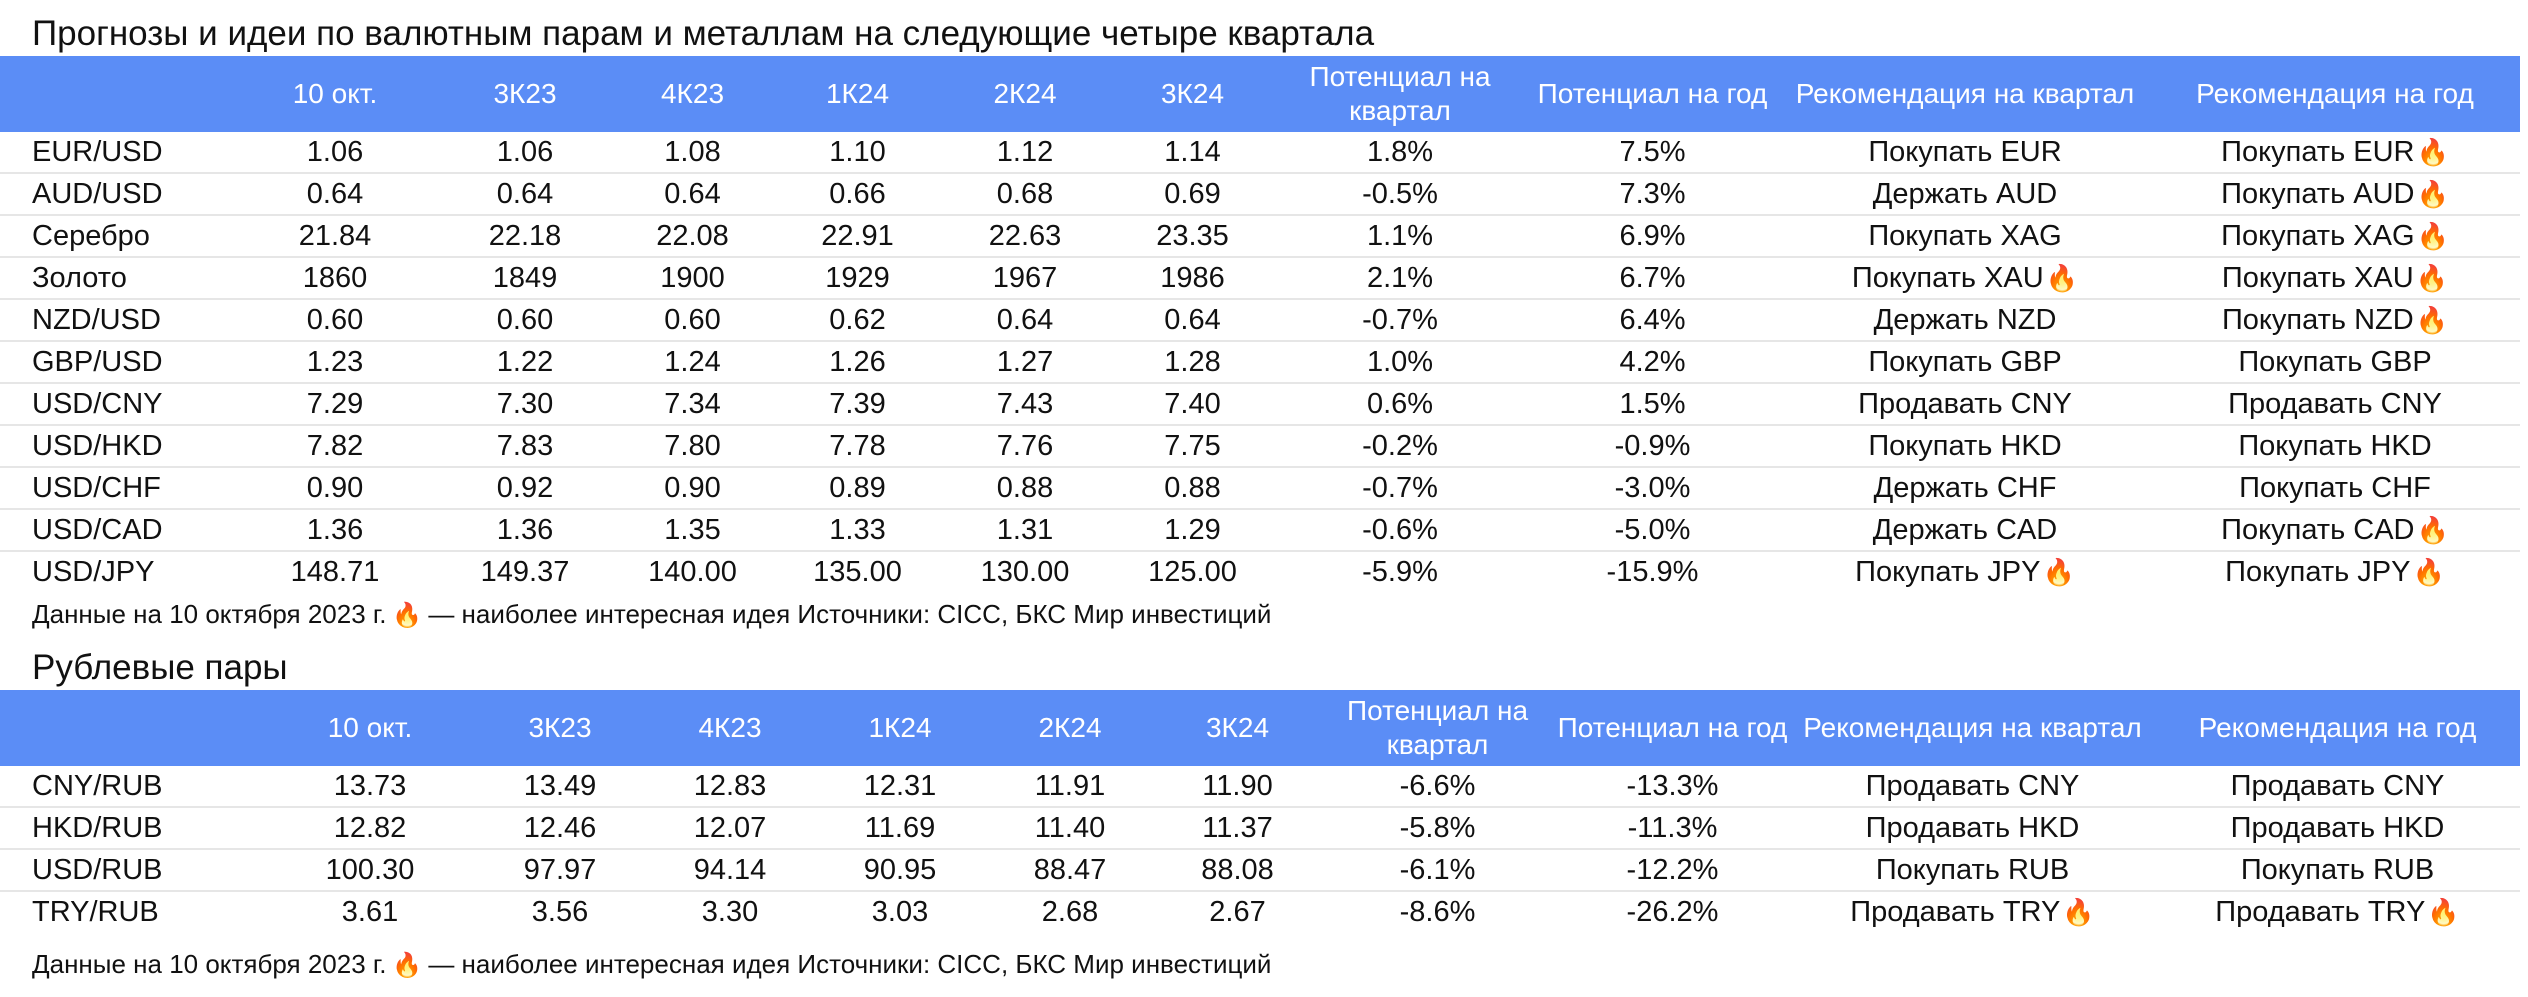 The image size is (2528, 997). What do you see at coordinates (1672, 828) in the screenshot?
I see `cell-text: -11.3%` at bounding box center [1672, 828].